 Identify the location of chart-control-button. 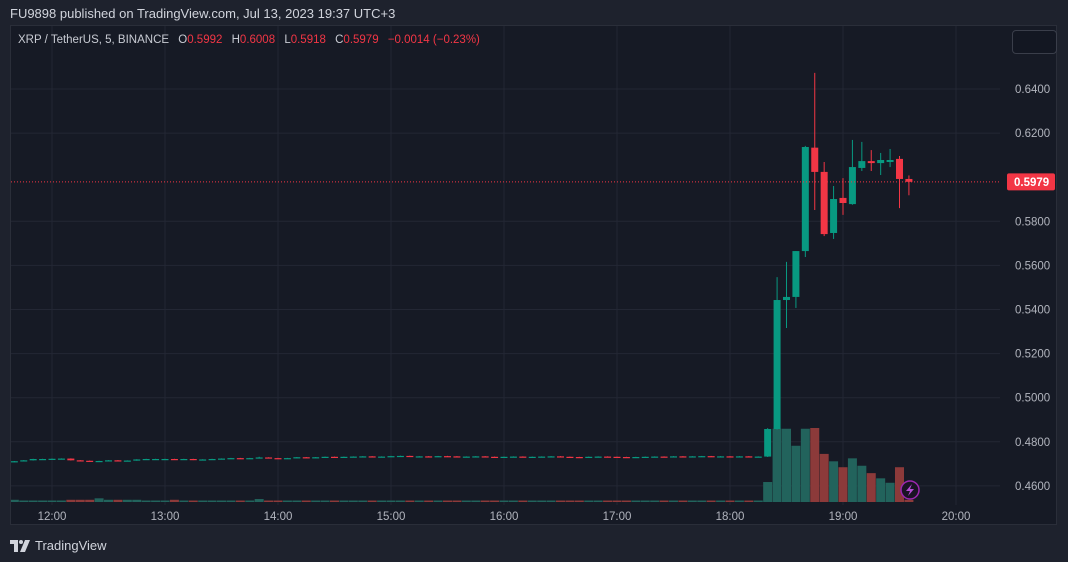
(1034, 42).